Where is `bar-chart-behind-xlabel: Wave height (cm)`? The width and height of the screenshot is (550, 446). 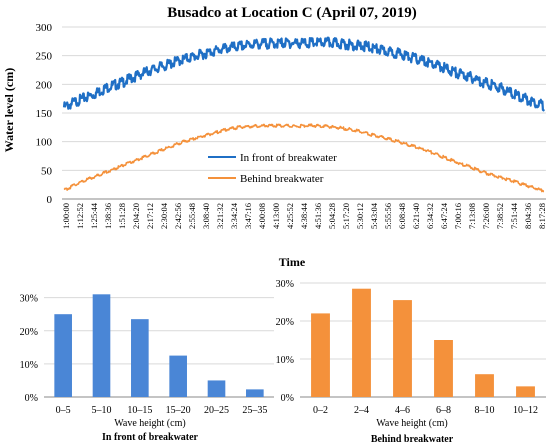 bar-chart-behind-xlabel: Wave height (cm) is located at coordinates (411, 423).